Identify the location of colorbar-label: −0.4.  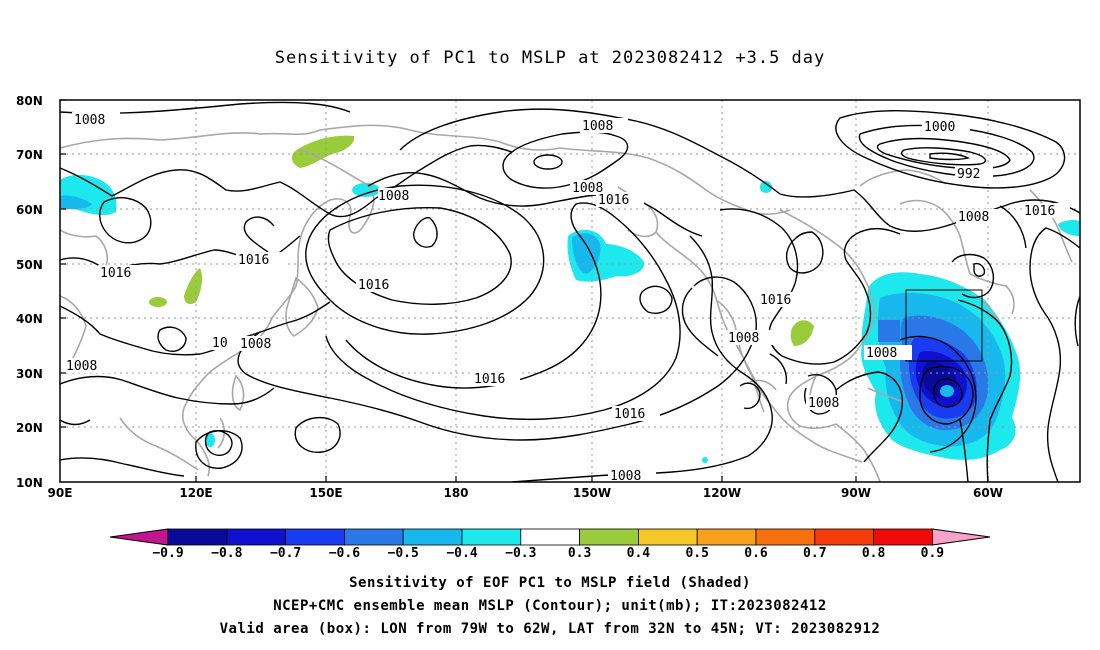
(461, 553).